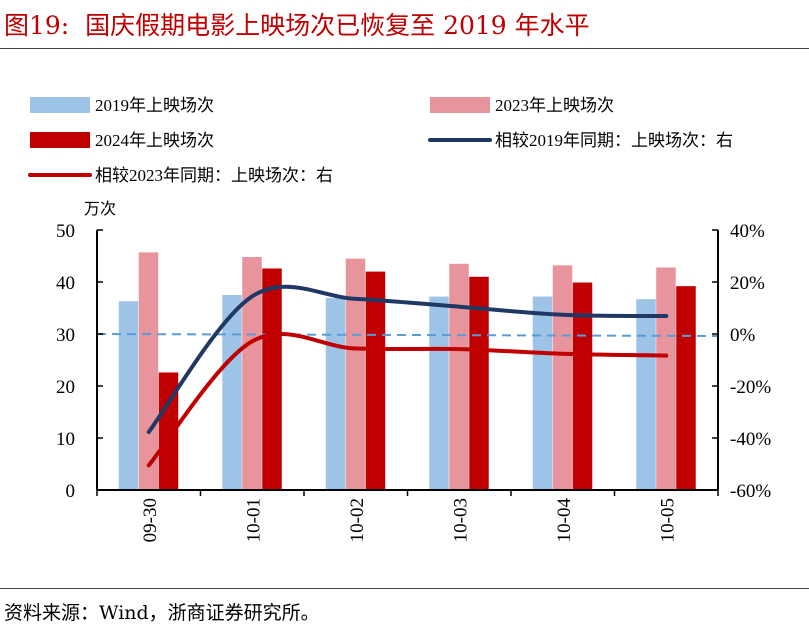 This screenshot has height=636, width=809. I want to click on right-tick-label: 0%, so click(743, 335).